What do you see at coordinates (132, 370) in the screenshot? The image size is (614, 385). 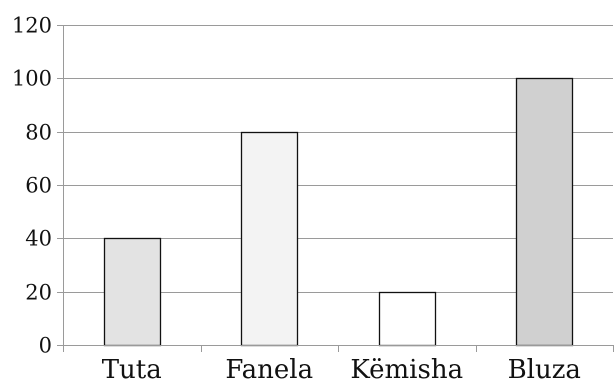 I see `x-tick-label-0: Tuta` at bounding box center [132, 370].